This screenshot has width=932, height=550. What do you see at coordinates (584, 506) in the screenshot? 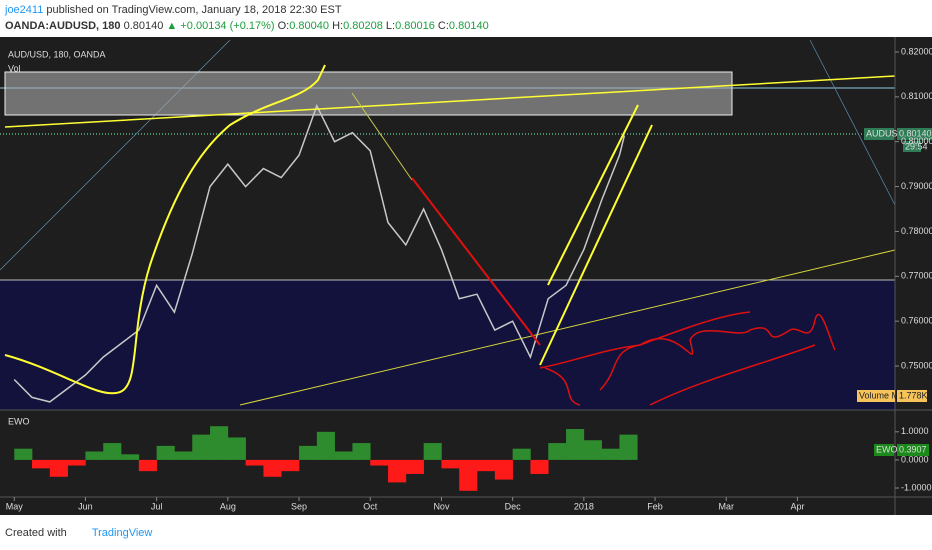
I see `x-tick-label: 2018` at bounding box center [584, 506].